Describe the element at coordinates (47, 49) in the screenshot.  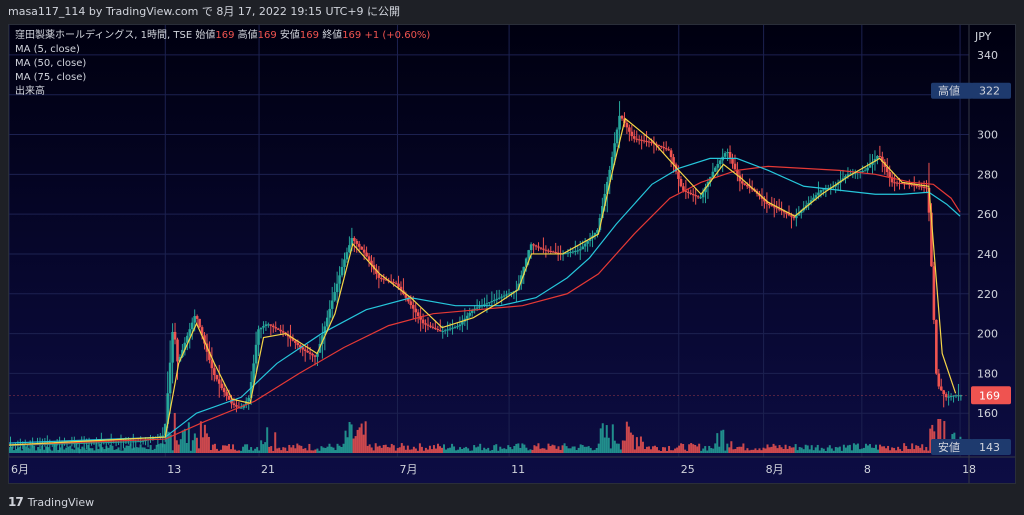
I see `legend-ma5: MA (5, close)` at that location.